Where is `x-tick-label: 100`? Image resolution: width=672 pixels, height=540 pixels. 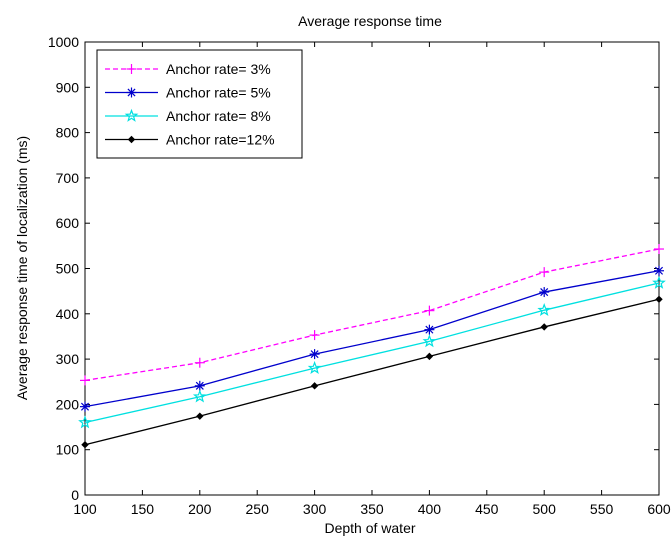 x-tick-label: 100 is located at coordinates (85, 509).